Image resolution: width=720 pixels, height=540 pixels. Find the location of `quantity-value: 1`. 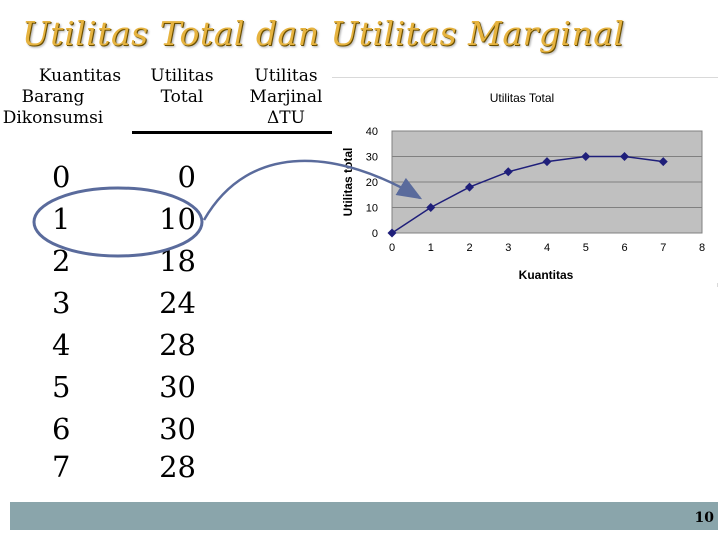

quantity-value: 1 is located at coordinates (61, 219).